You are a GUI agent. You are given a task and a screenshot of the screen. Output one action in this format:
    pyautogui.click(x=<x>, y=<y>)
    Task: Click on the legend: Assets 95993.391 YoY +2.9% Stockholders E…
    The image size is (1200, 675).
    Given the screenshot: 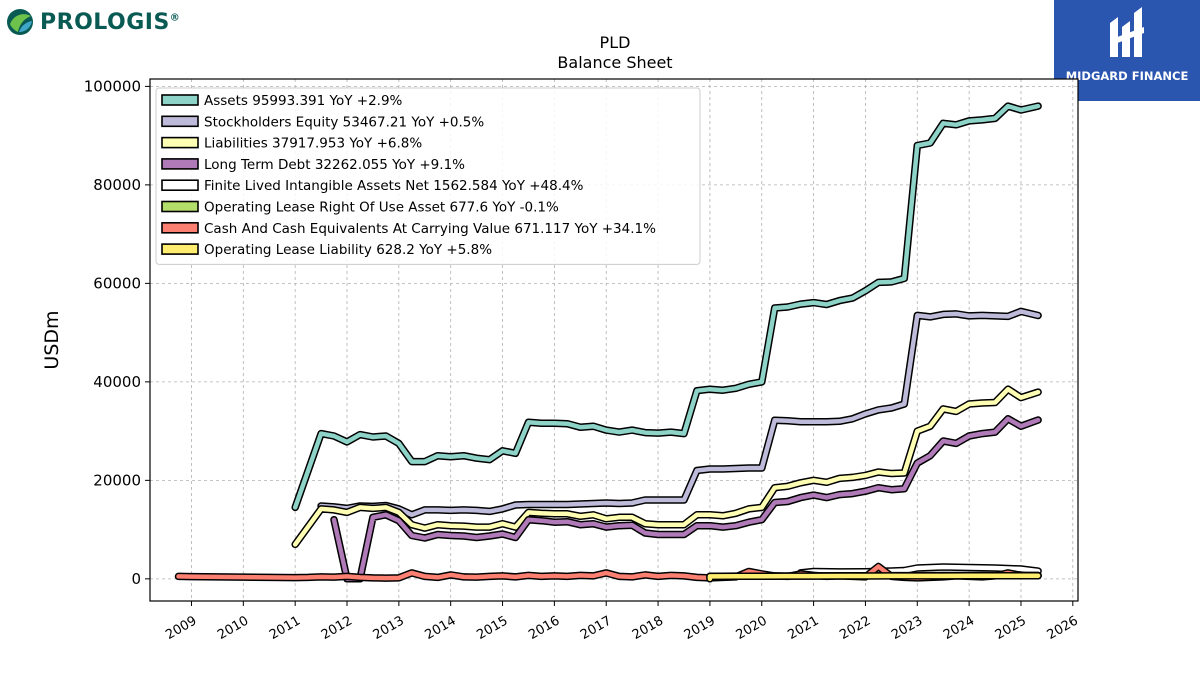 What is the action you would take?
    pyautogui.click(x=428, y=176)
    